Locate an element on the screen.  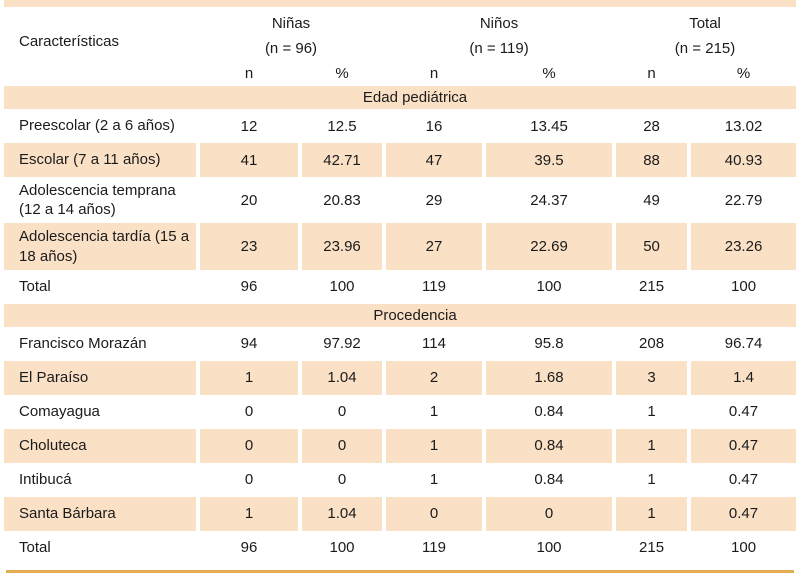
subheader-pct-ninos: % is located at coordinates (548, 73).